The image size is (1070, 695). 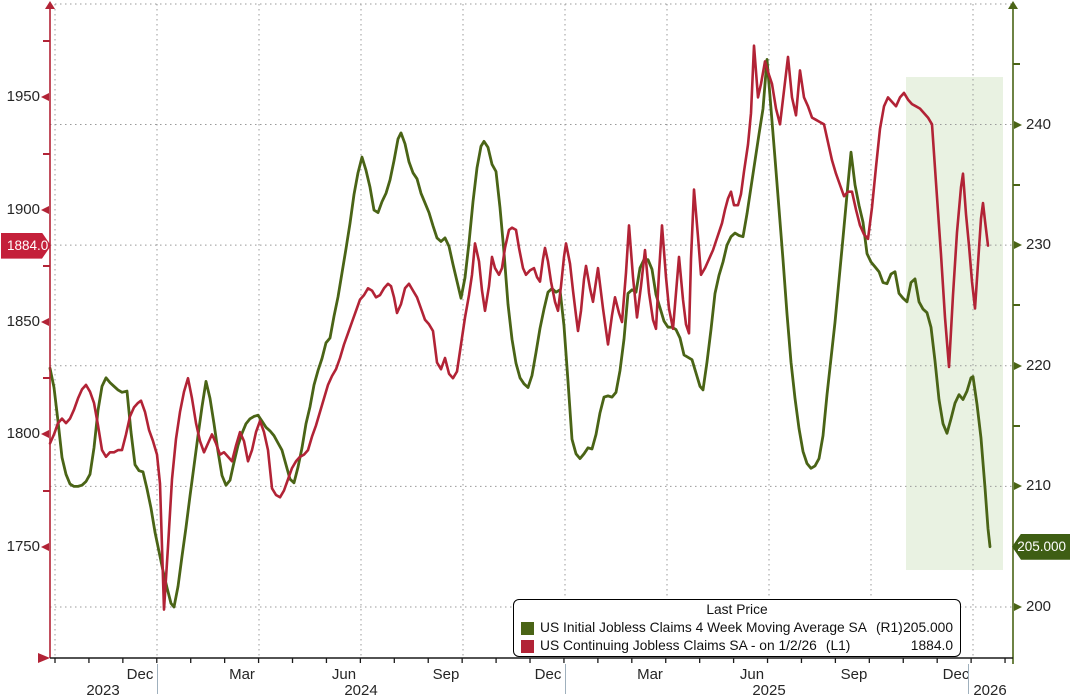 I want to click on x-axis-year-label: 2023, so click(x=103, y=688).